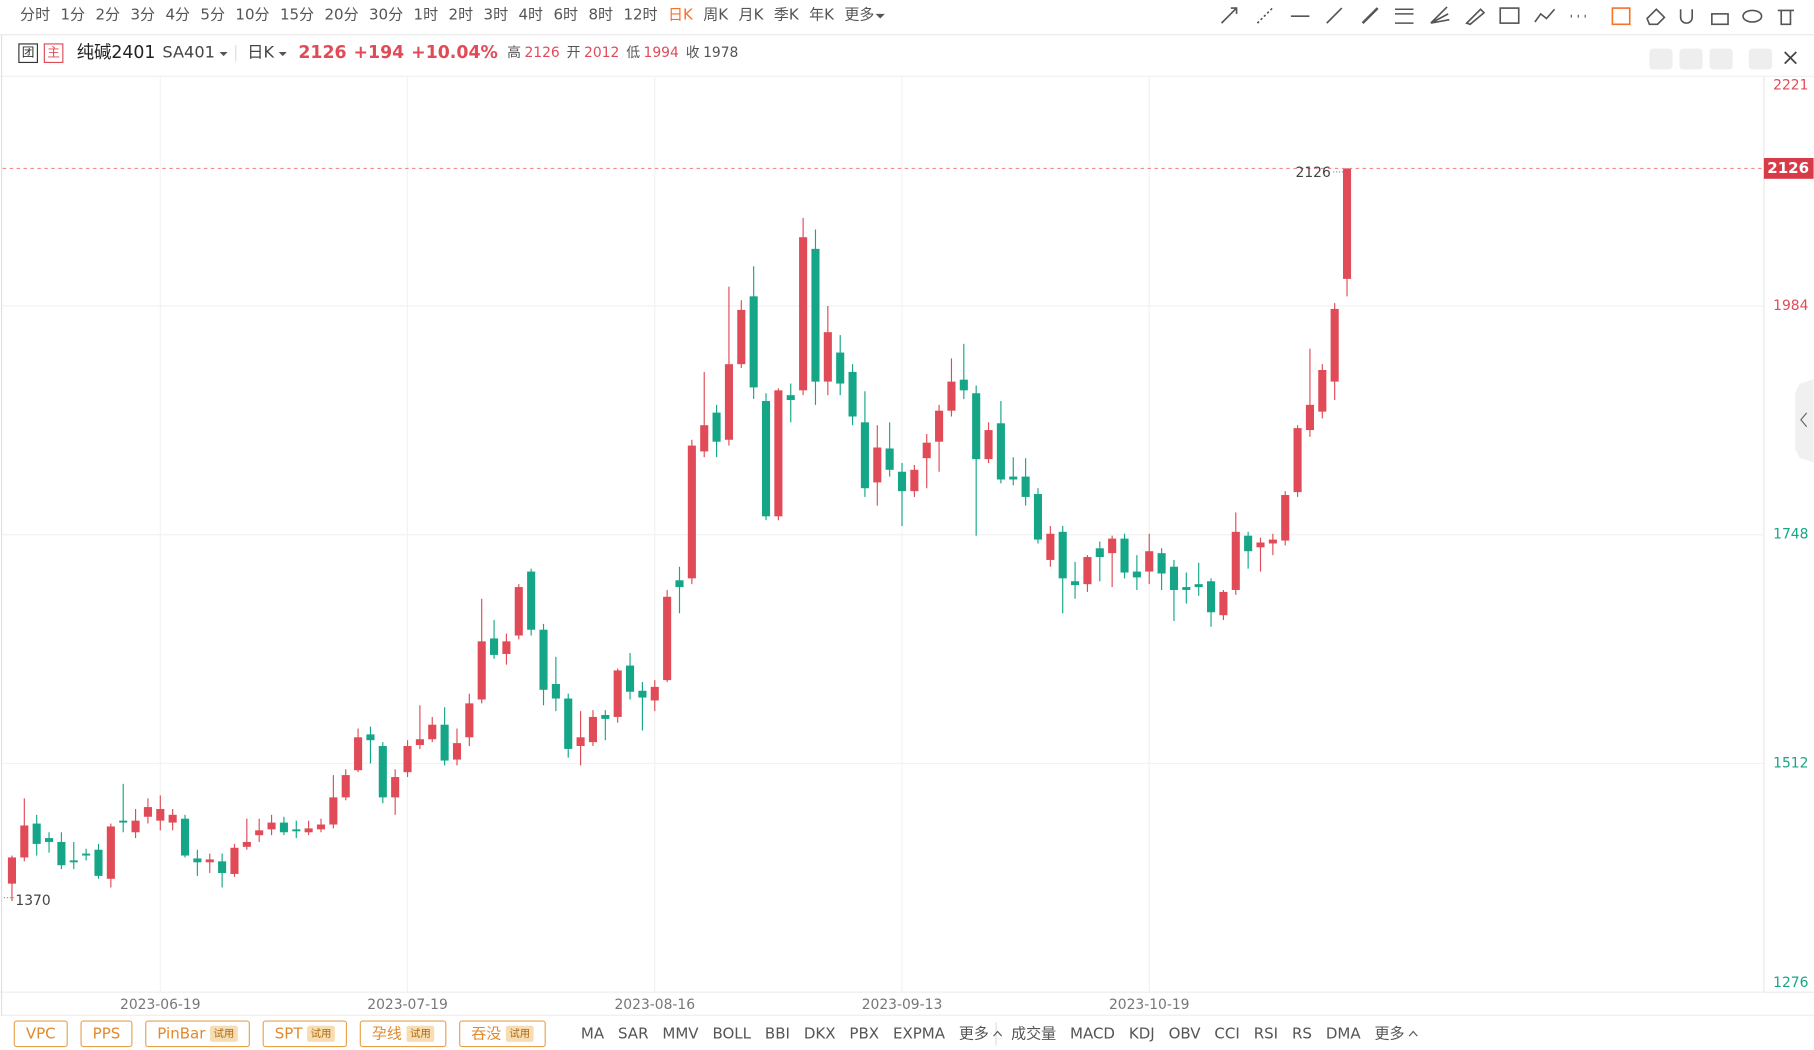 This screenshot has height=1050, width=1814. I want to click on period-tab: 月K, so click(752, 15).